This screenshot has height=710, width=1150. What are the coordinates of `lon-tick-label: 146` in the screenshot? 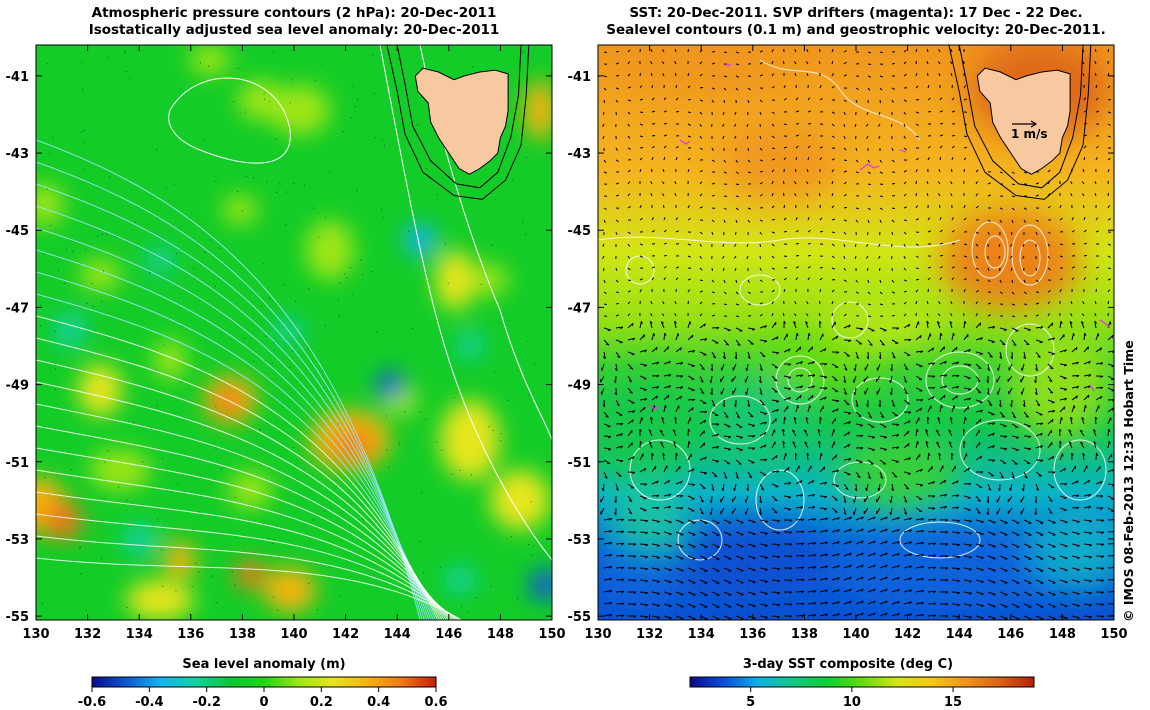 It's located at (1010, 634).